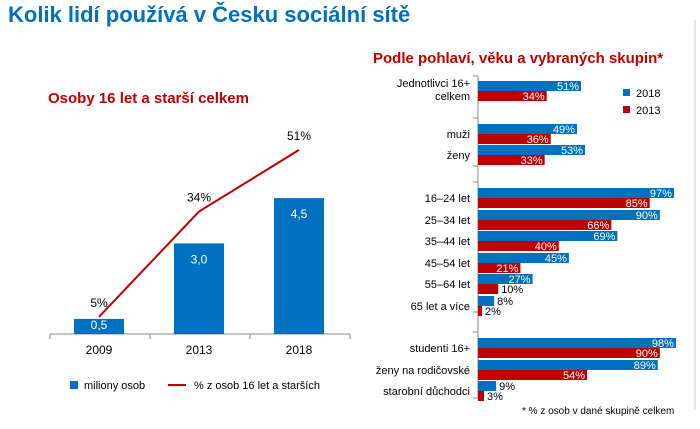  I want to click on category-label: 35–44 let, so click(447, 242).